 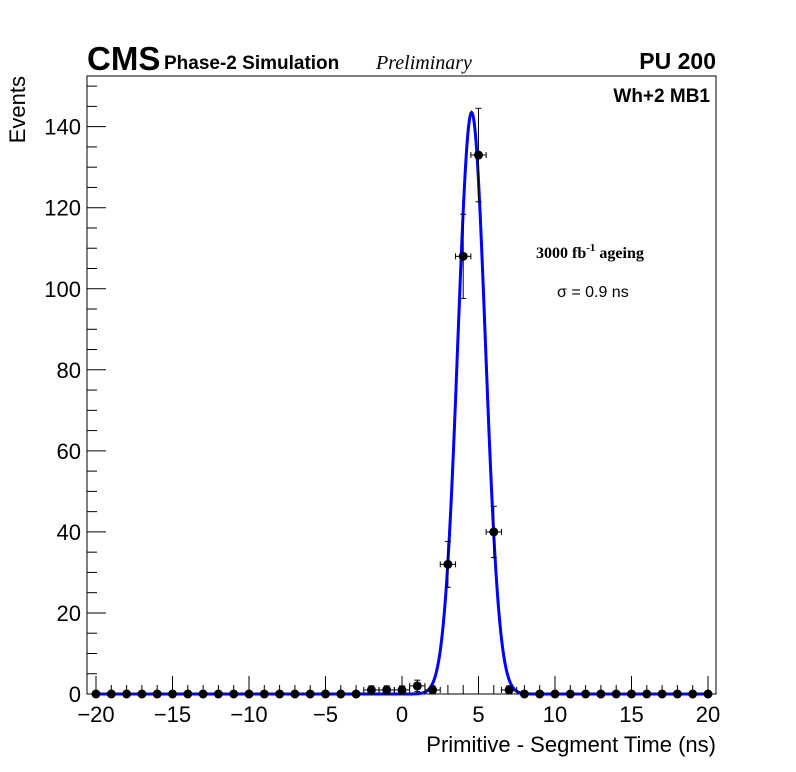 What do you see at coordinates (555, 714) in the screenshot?
I see `x-tick-label: 10` at bounding box center [555, 714].